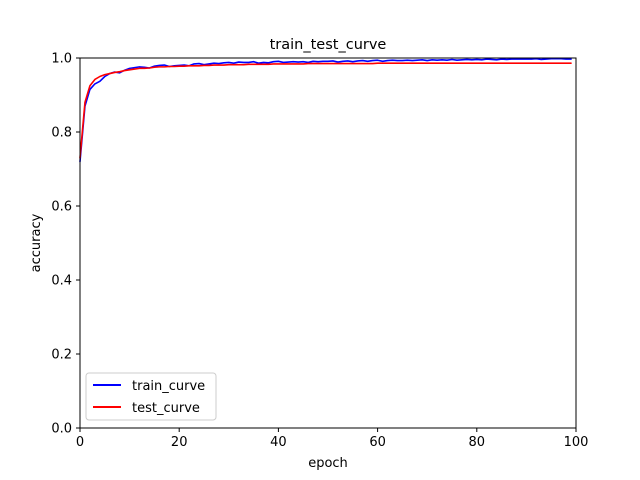 The width and height of the screenshot is (640, 480). I want to click on x-tick-label: 20, so click(179, 442).